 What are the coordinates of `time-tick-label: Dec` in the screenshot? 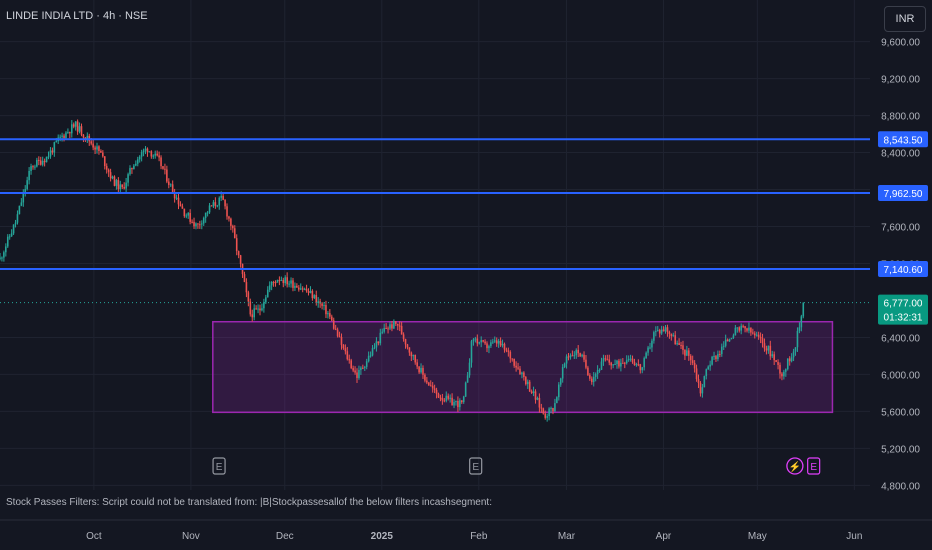 It's located at (285, 536).